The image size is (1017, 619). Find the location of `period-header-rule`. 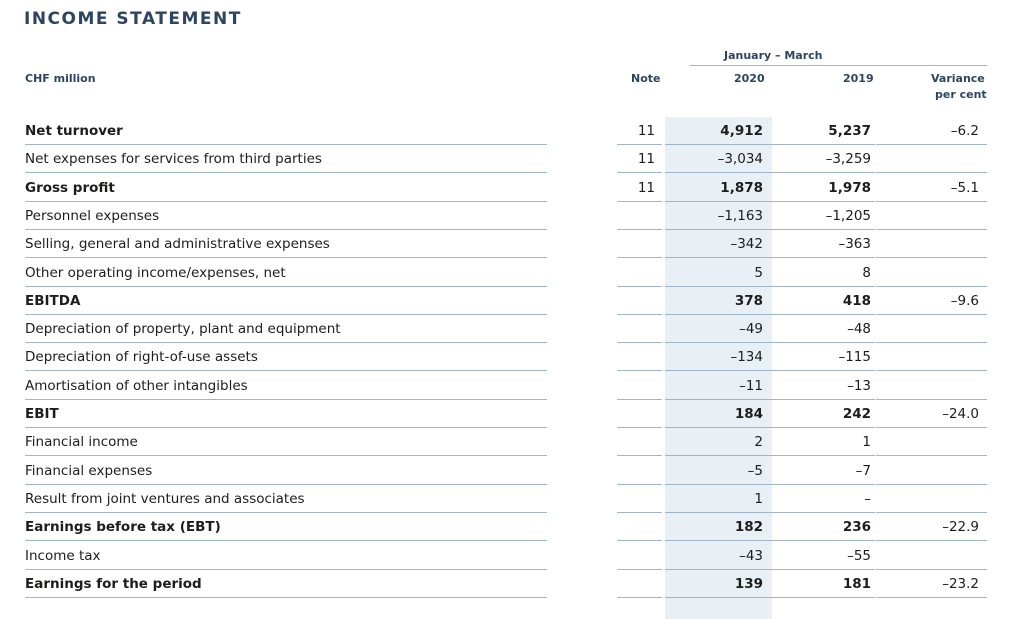

period-header-rule is located at coordinates (838, 65).